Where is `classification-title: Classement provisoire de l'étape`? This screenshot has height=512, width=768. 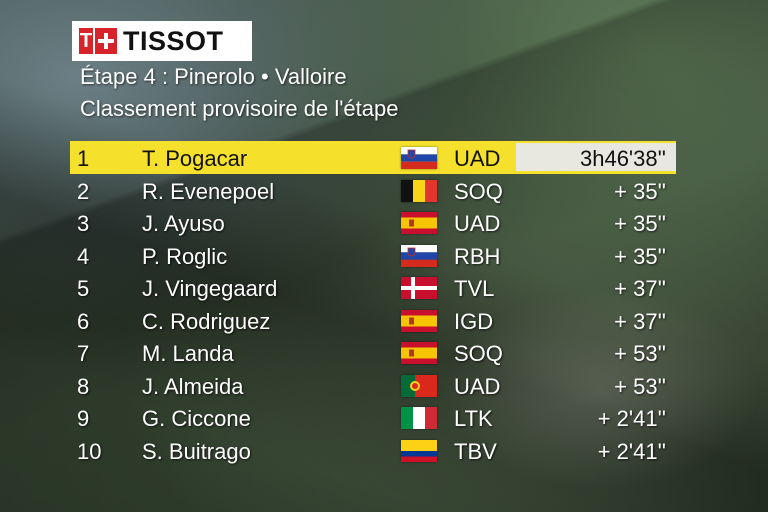
classification-title: Classement provisoire de l'étape is located at coordinates (239, 108).